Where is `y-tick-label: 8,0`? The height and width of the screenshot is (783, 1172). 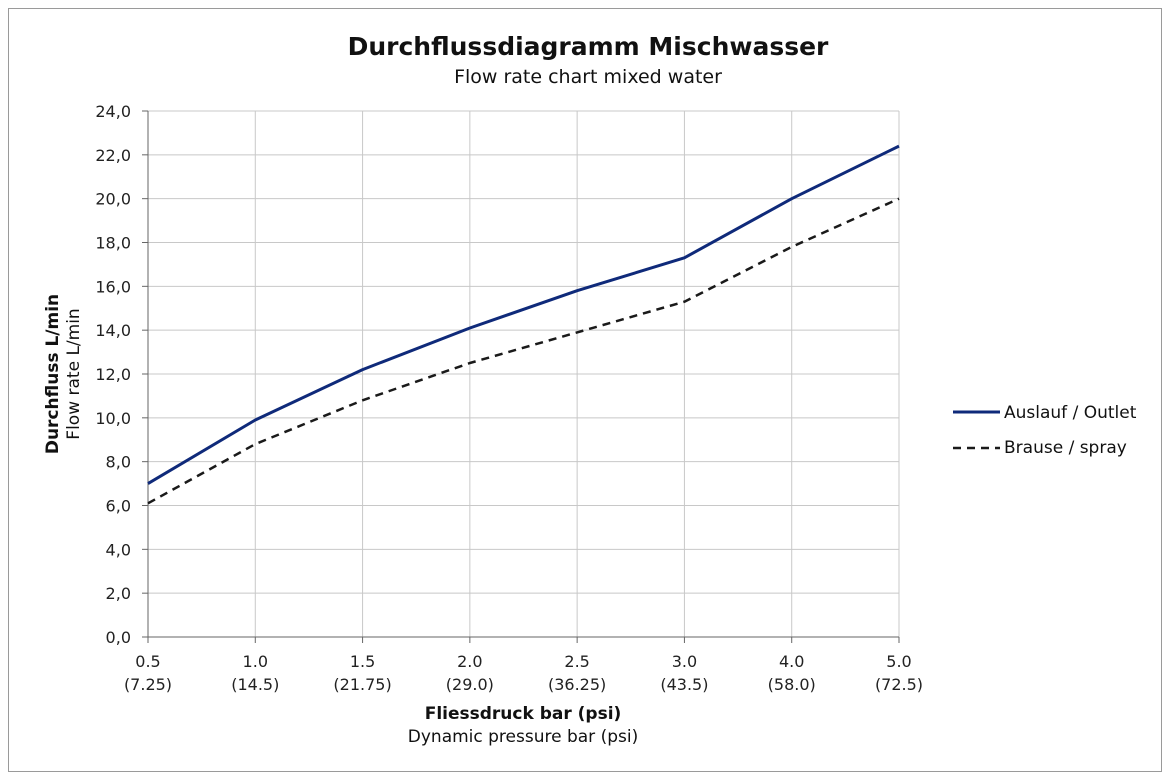
y-tick-label: 8,0 is located at coordinates (118, 462).